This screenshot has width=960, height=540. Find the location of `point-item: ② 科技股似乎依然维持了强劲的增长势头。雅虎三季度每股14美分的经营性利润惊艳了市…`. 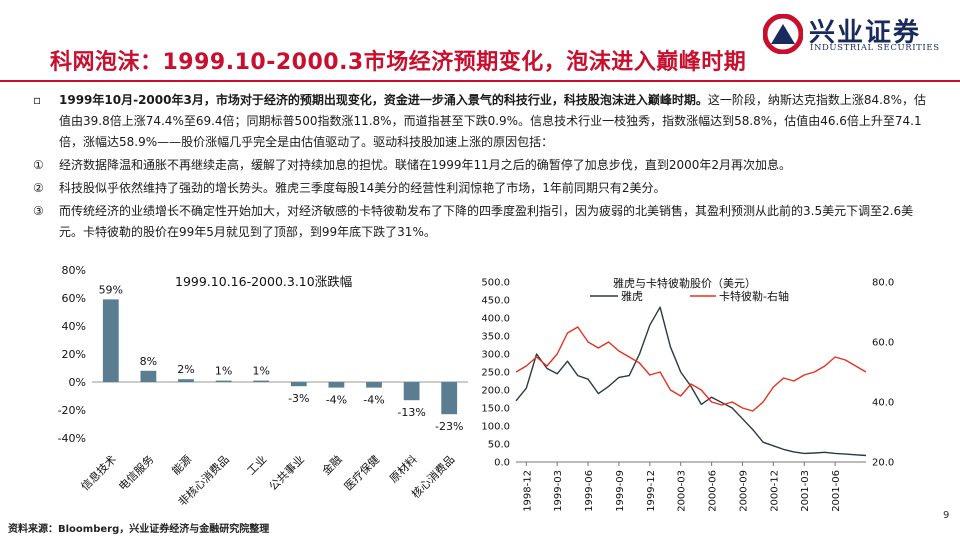

point-item: ② 科技股似乎依然维持了强劲的增长势头。雅虎三季度每股14美分的经营性利润惊艳了市… is located at coordinates (480, 188).